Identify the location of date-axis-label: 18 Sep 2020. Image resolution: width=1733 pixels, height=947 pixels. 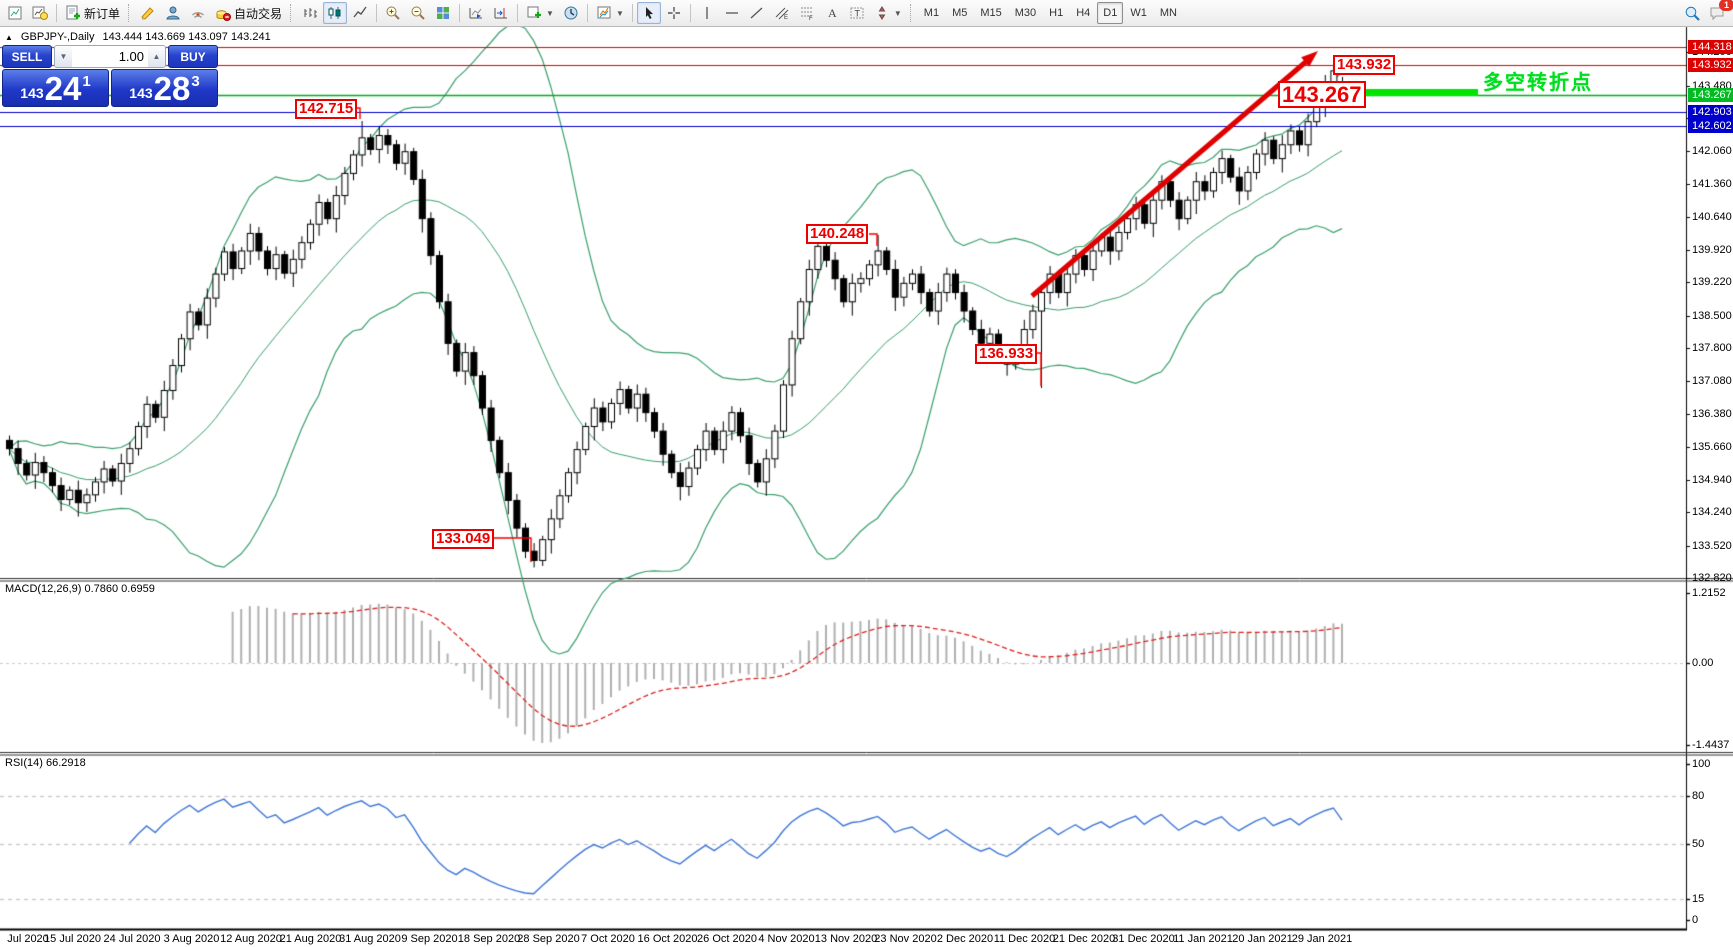
(489, 939).